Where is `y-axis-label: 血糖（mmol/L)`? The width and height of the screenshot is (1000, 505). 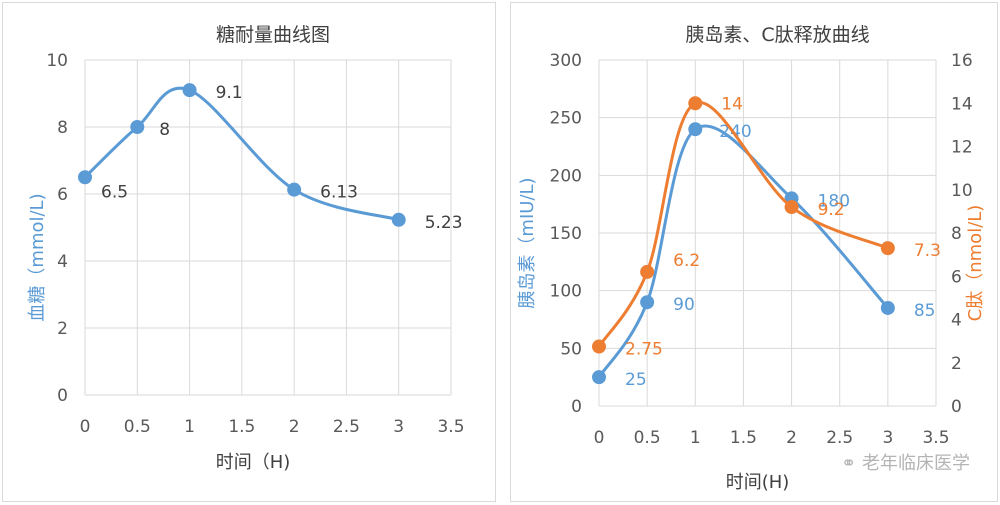
y-axis-label: 血糖（mmol/L) is located at coordinates (37, 257).